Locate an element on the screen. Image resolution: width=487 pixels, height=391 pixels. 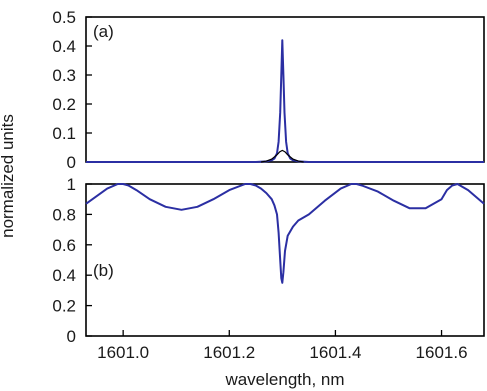
panel-a-label: (a) is located at coordinates (103, 31).